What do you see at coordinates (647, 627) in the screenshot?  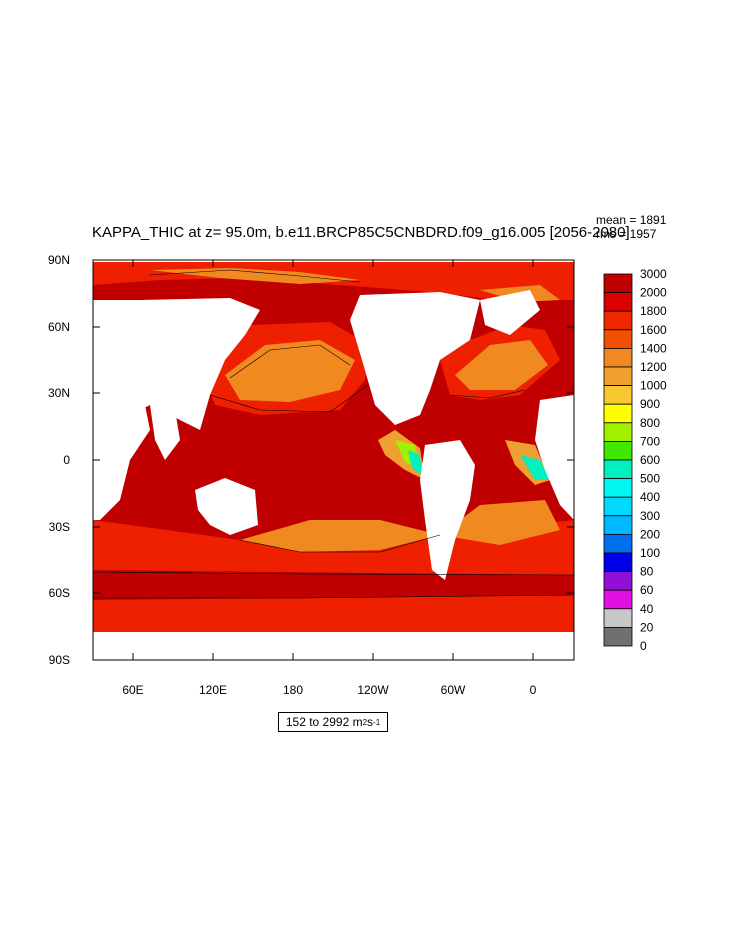 I see `colorbar-label: 20` at bounding box center [647, 627].